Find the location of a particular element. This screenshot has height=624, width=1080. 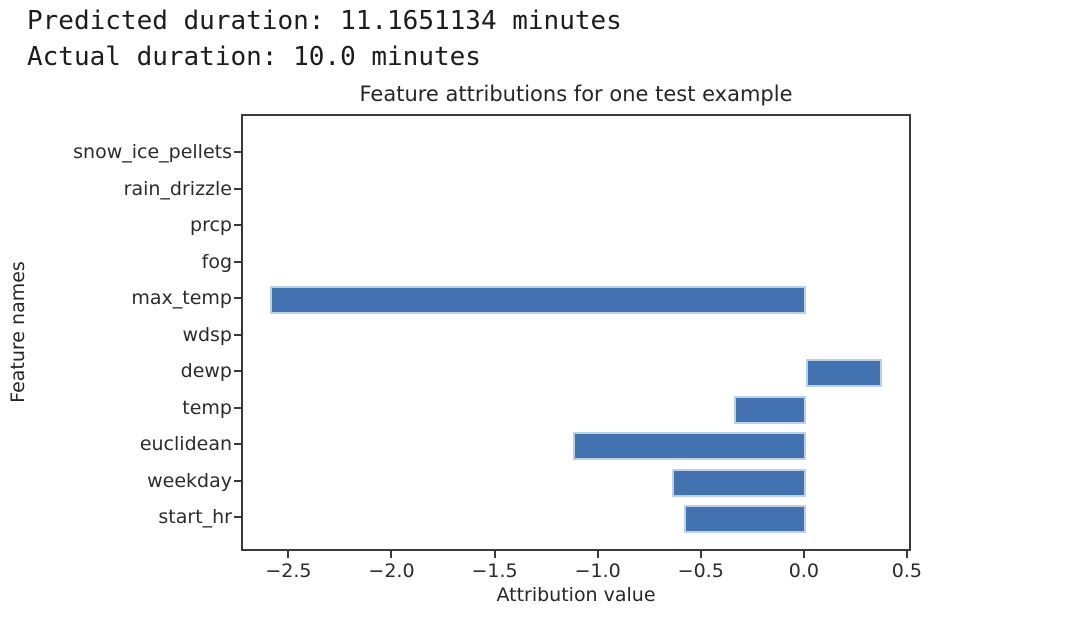

bar-dewp is located at coordinates (844, 373).